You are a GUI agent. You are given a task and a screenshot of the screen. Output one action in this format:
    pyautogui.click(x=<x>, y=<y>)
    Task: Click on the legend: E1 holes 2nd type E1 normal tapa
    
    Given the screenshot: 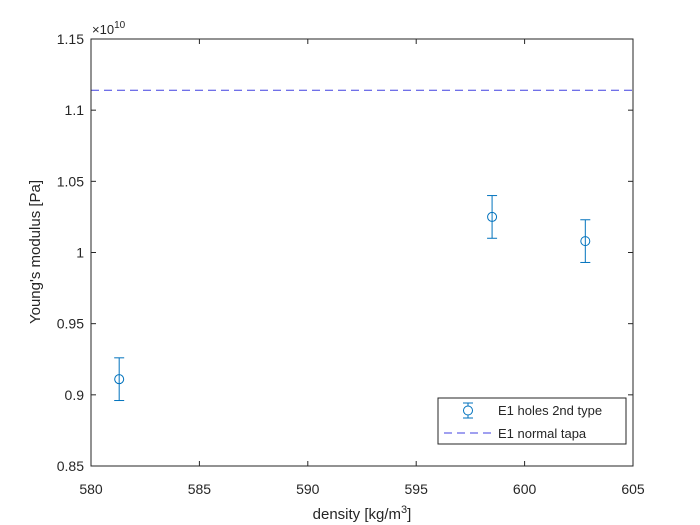 What is the action you would take?
    pyautogui.click(x=532, y=421)
    